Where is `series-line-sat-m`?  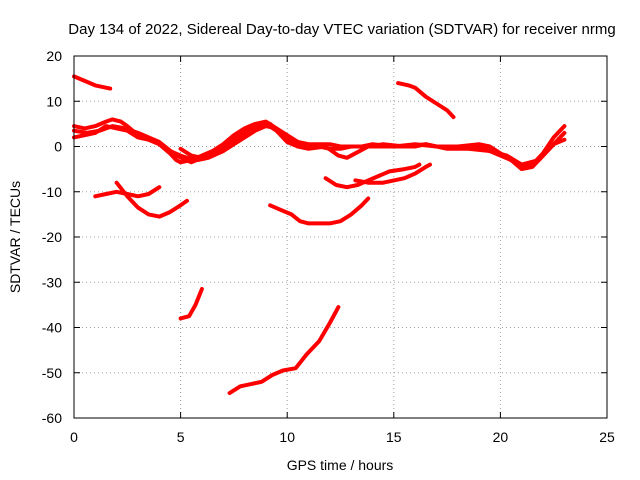
series-line-sat-m is located at coordinates (426, 100).